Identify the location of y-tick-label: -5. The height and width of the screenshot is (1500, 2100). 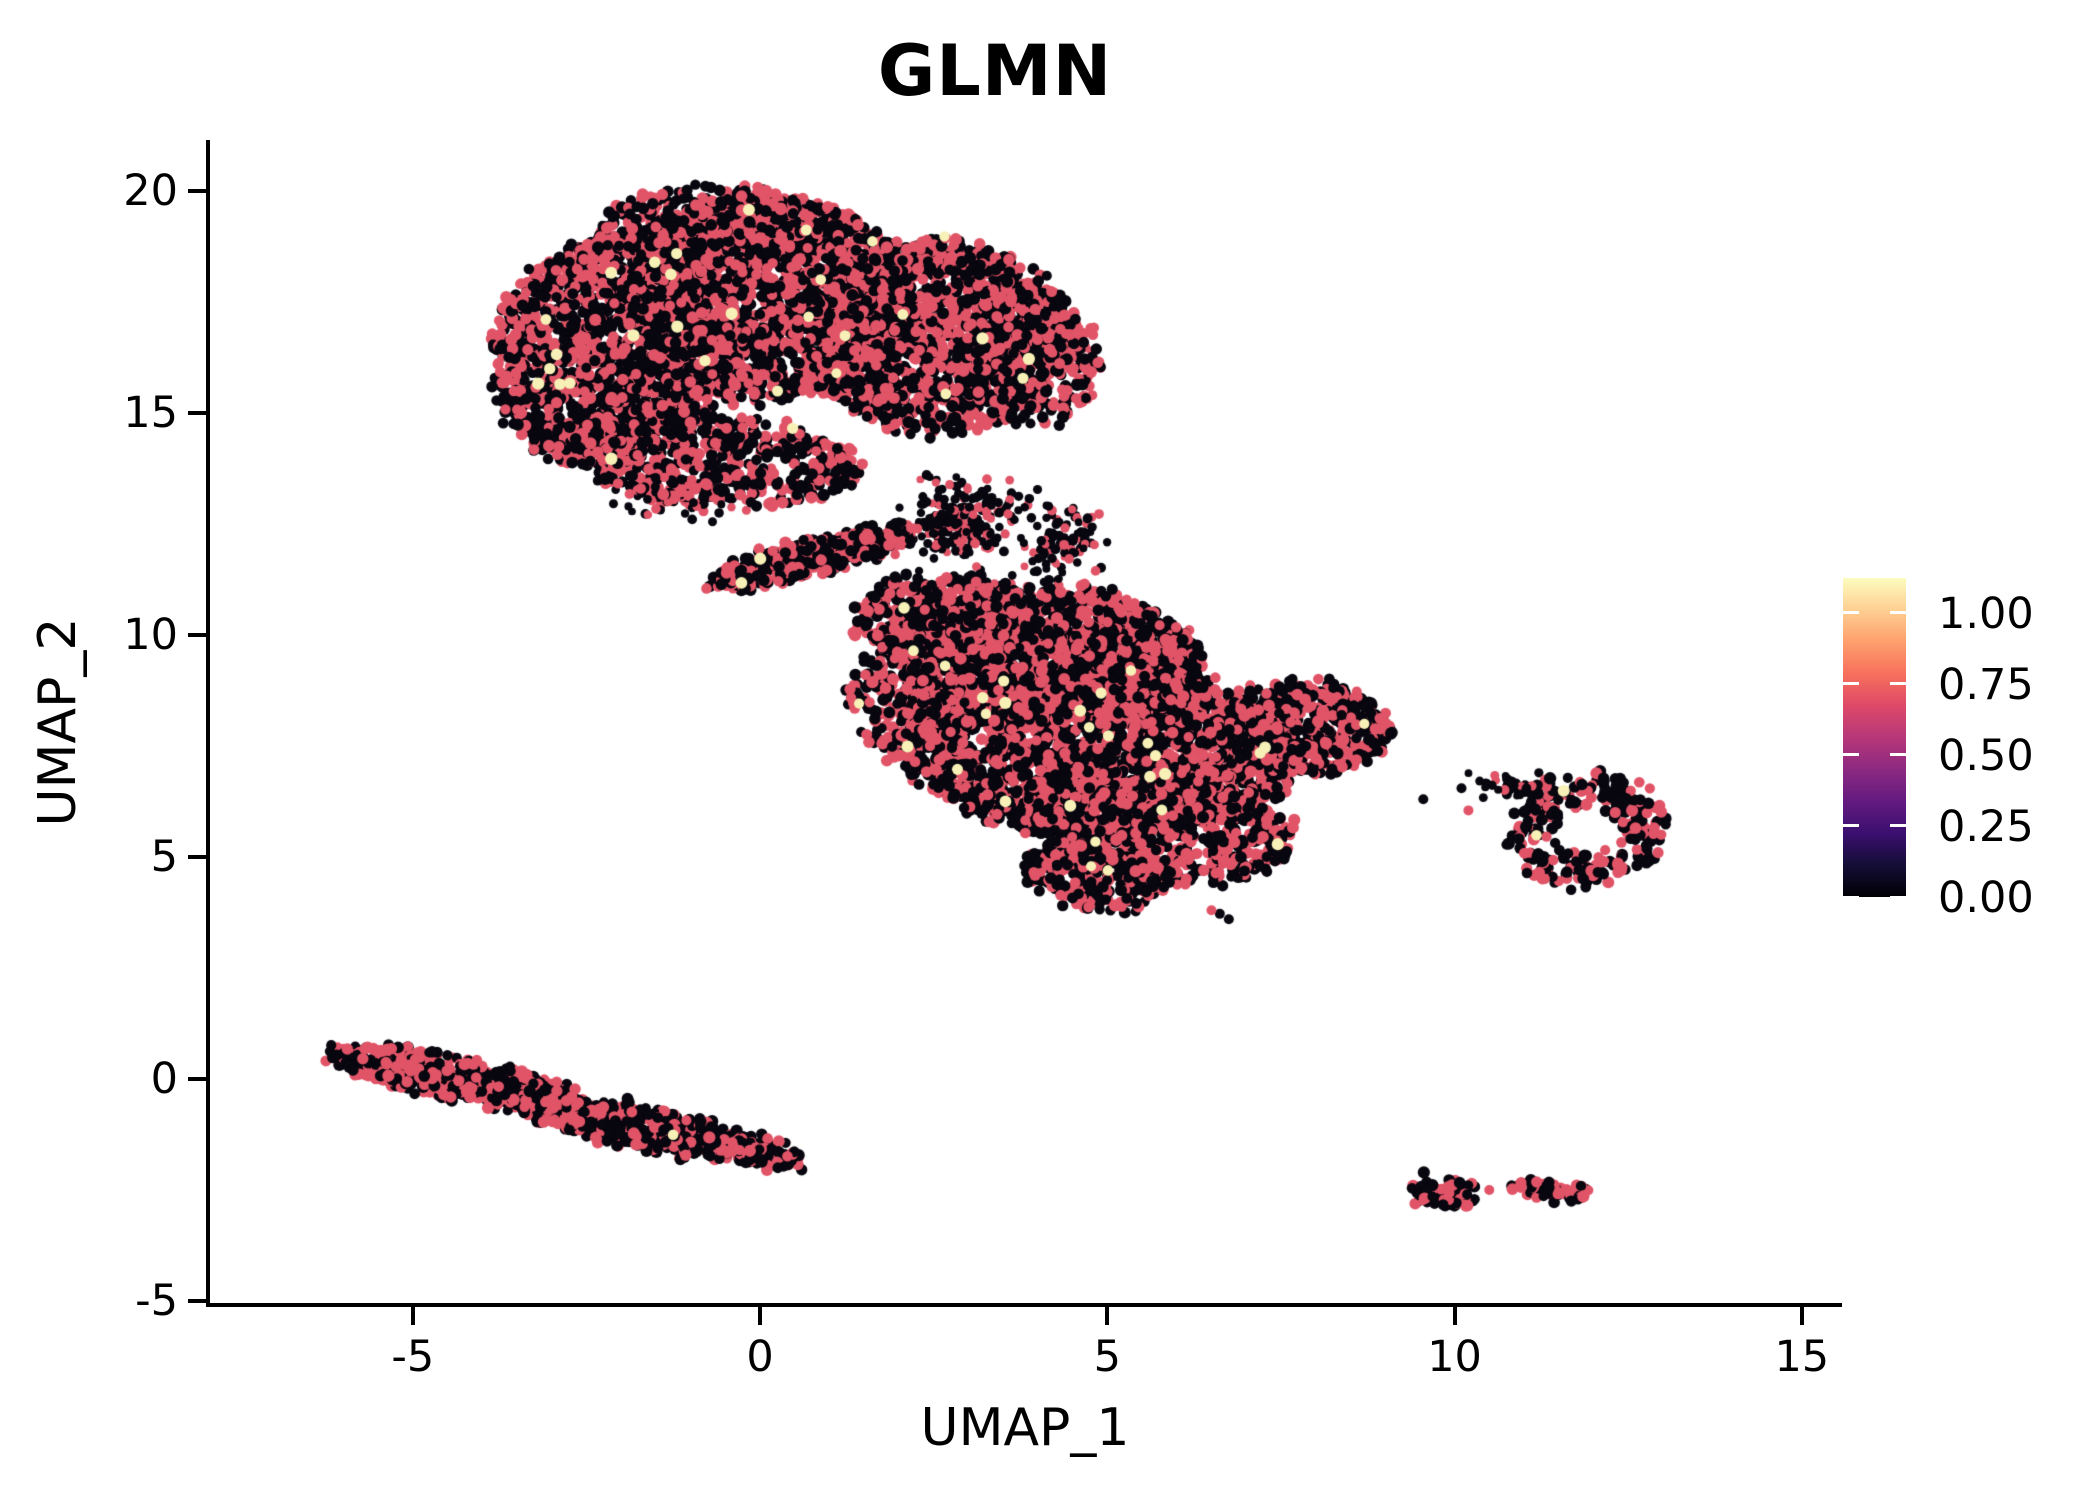
(156, 1301).